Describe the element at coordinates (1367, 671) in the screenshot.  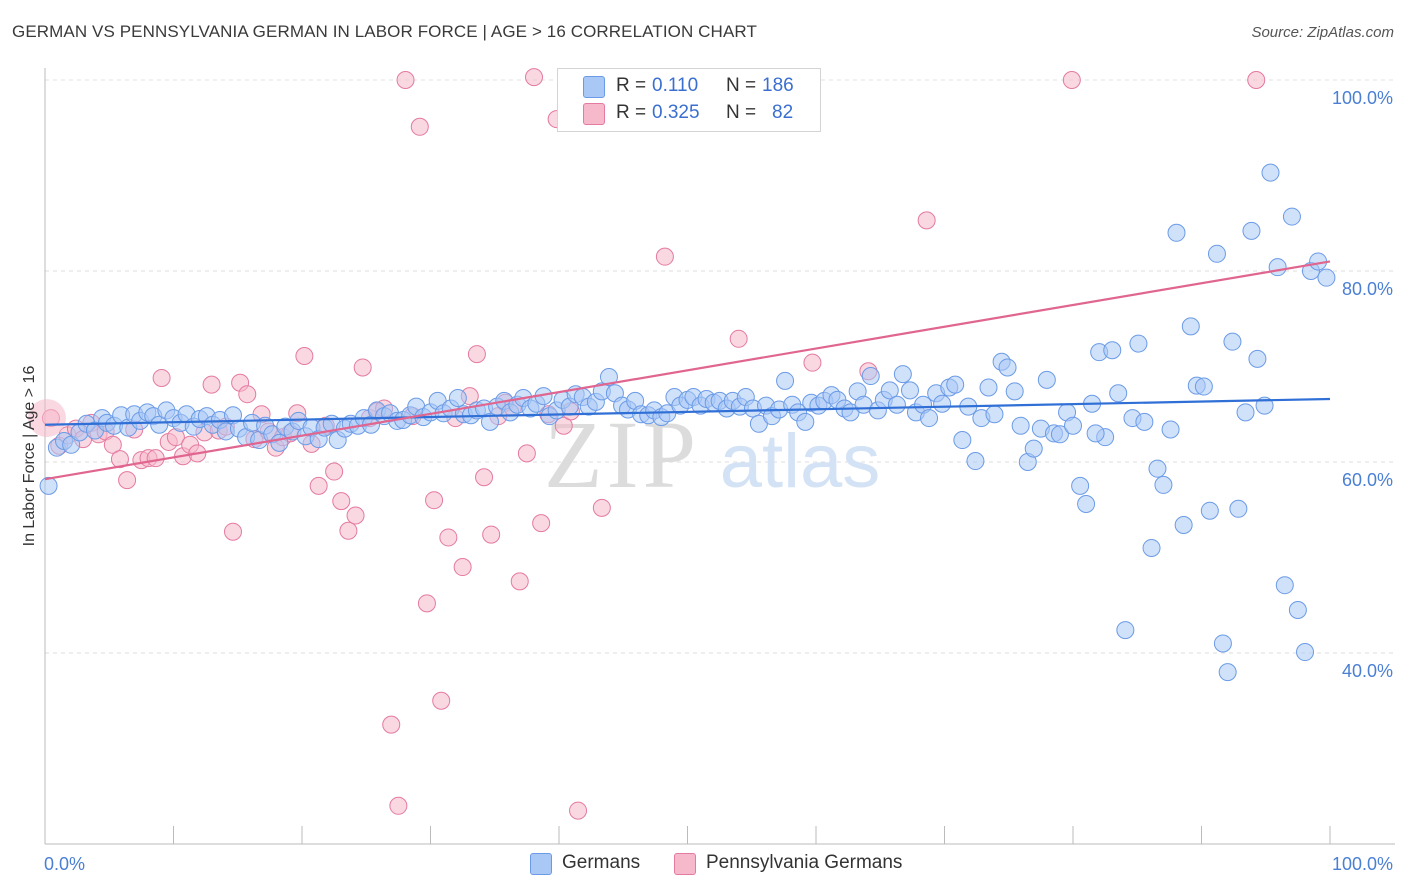
I see `y-tick-label: 40.0%` at that location.